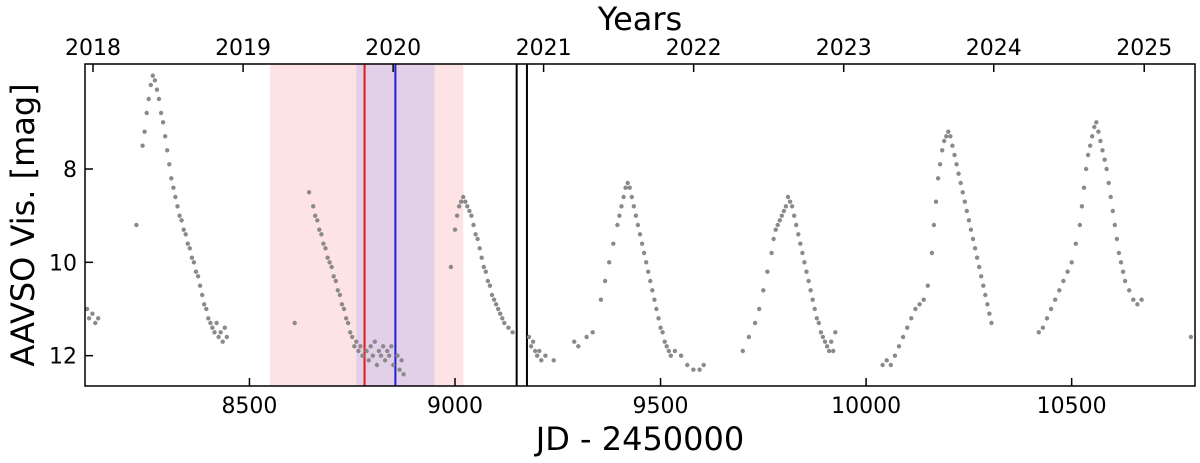  I want to click on year-tick-label: 2018, so click(93, 48).